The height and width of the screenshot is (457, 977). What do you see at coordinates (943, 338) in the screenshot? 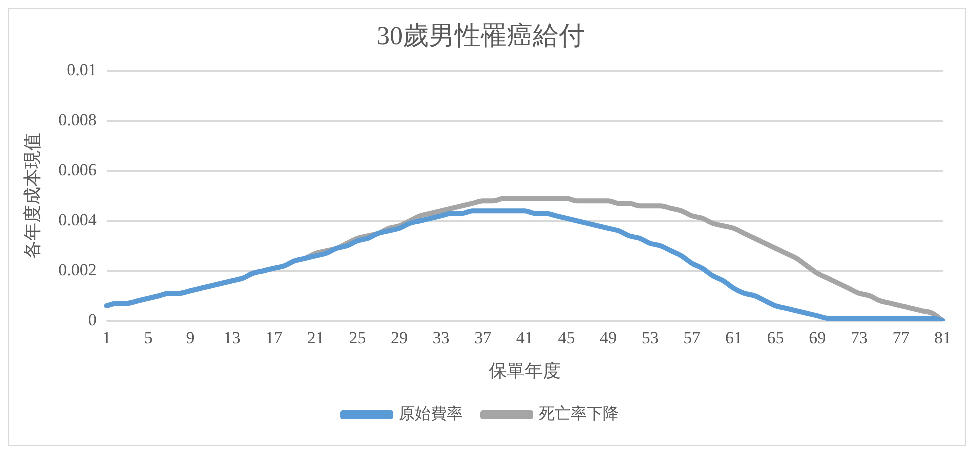
I see `x-tick-label: 81` at bounding box center [943, 338].